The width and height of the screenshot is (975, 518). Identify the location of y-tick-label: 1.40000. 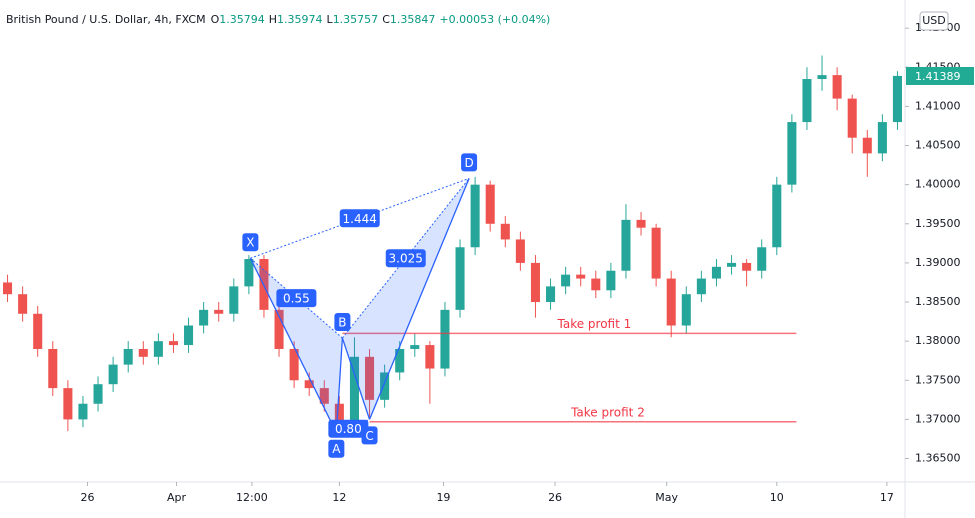
(938, 184).